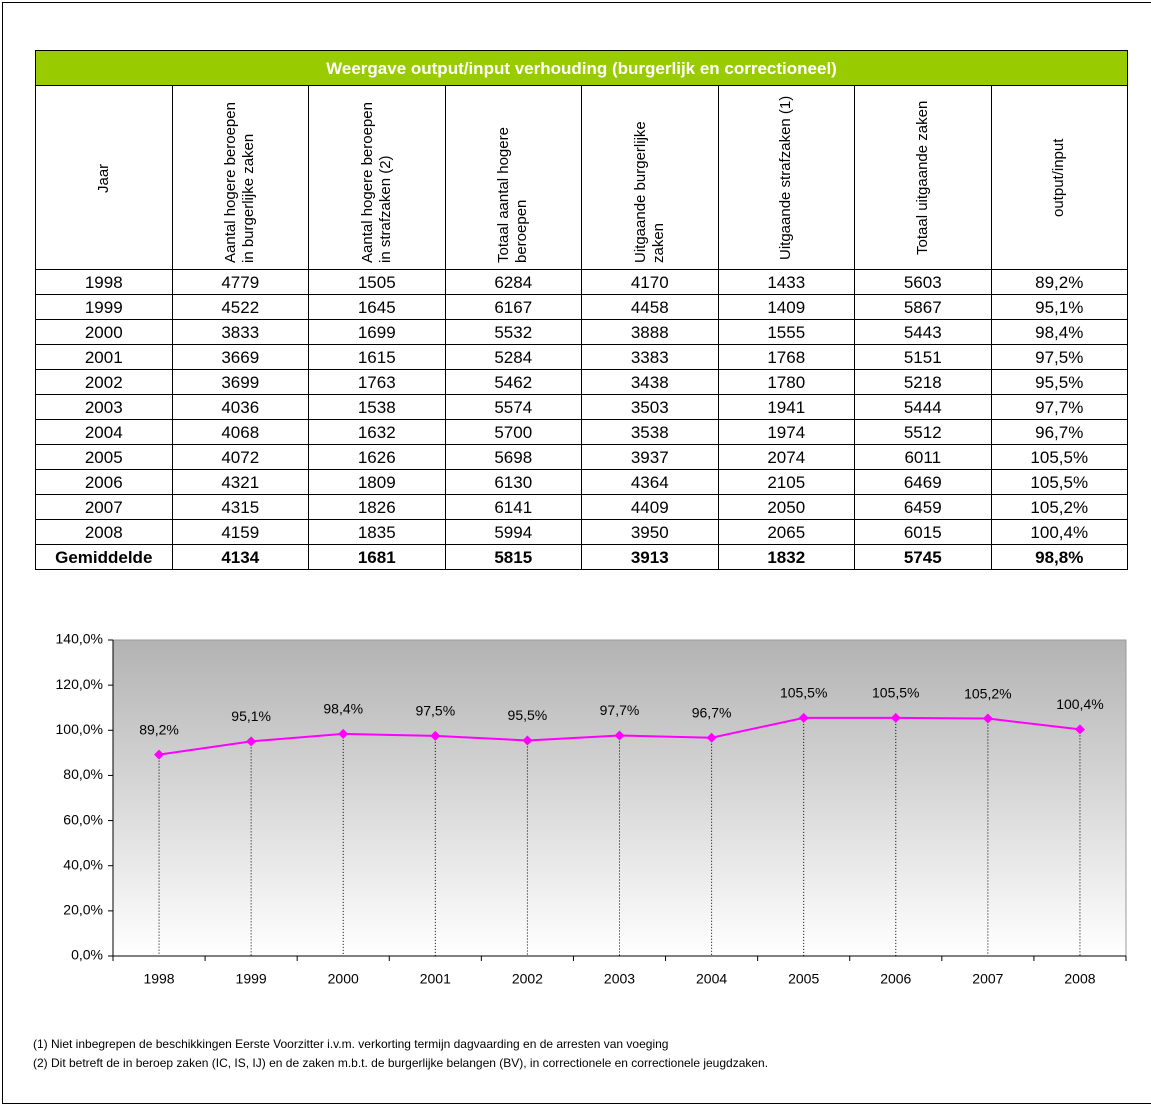 The width and height of the screenshot is (1151, 1107). I want to click on x-tick-label: 1998, so click(158, 979).